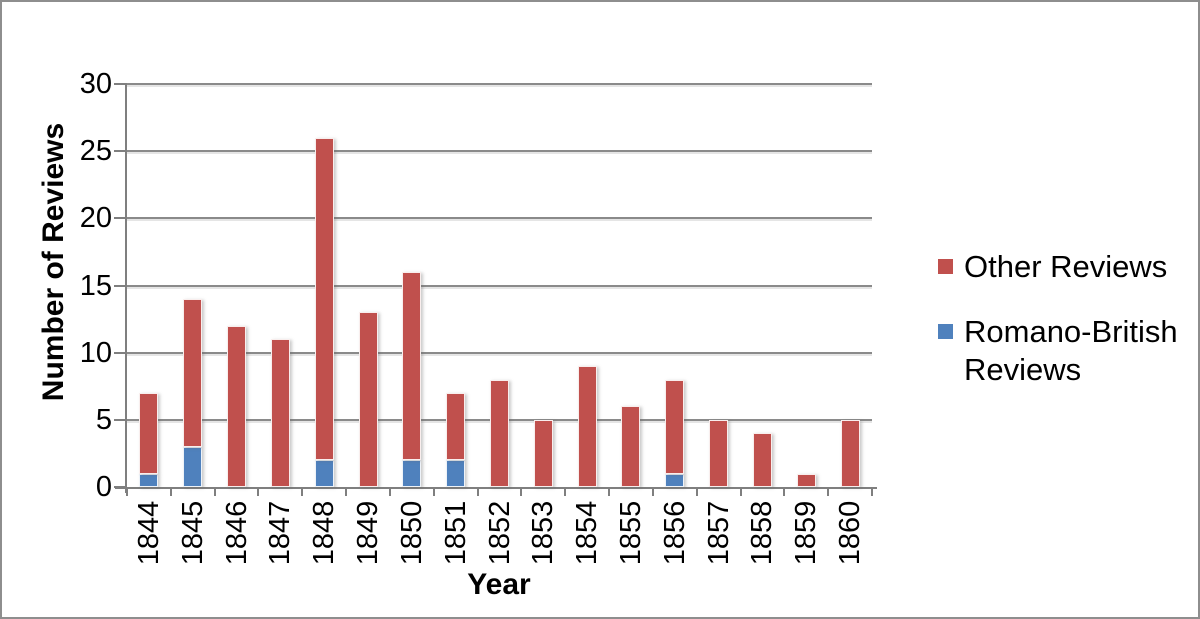 This screenshot has width=1200, height=619. Describe the element at coordinates (499, 533) in the screenshot. I see `x-tick-label: 1852` at that location.